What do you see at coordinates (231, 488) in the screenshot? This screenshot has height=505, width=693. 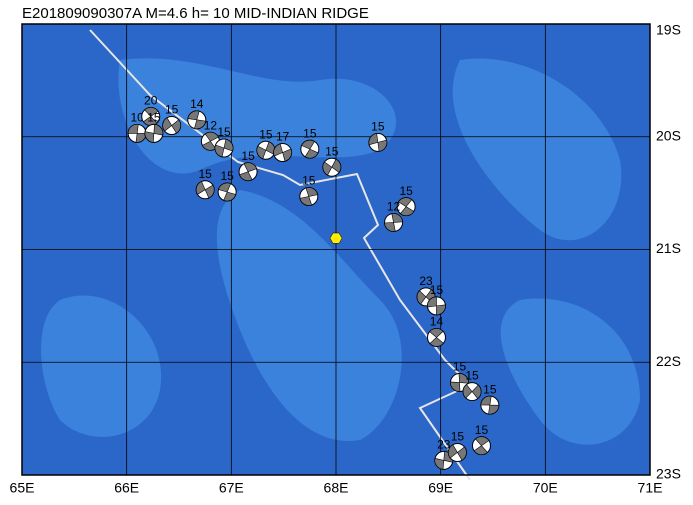 I see `lon-label: 67E` at bounding box center [231, 488].